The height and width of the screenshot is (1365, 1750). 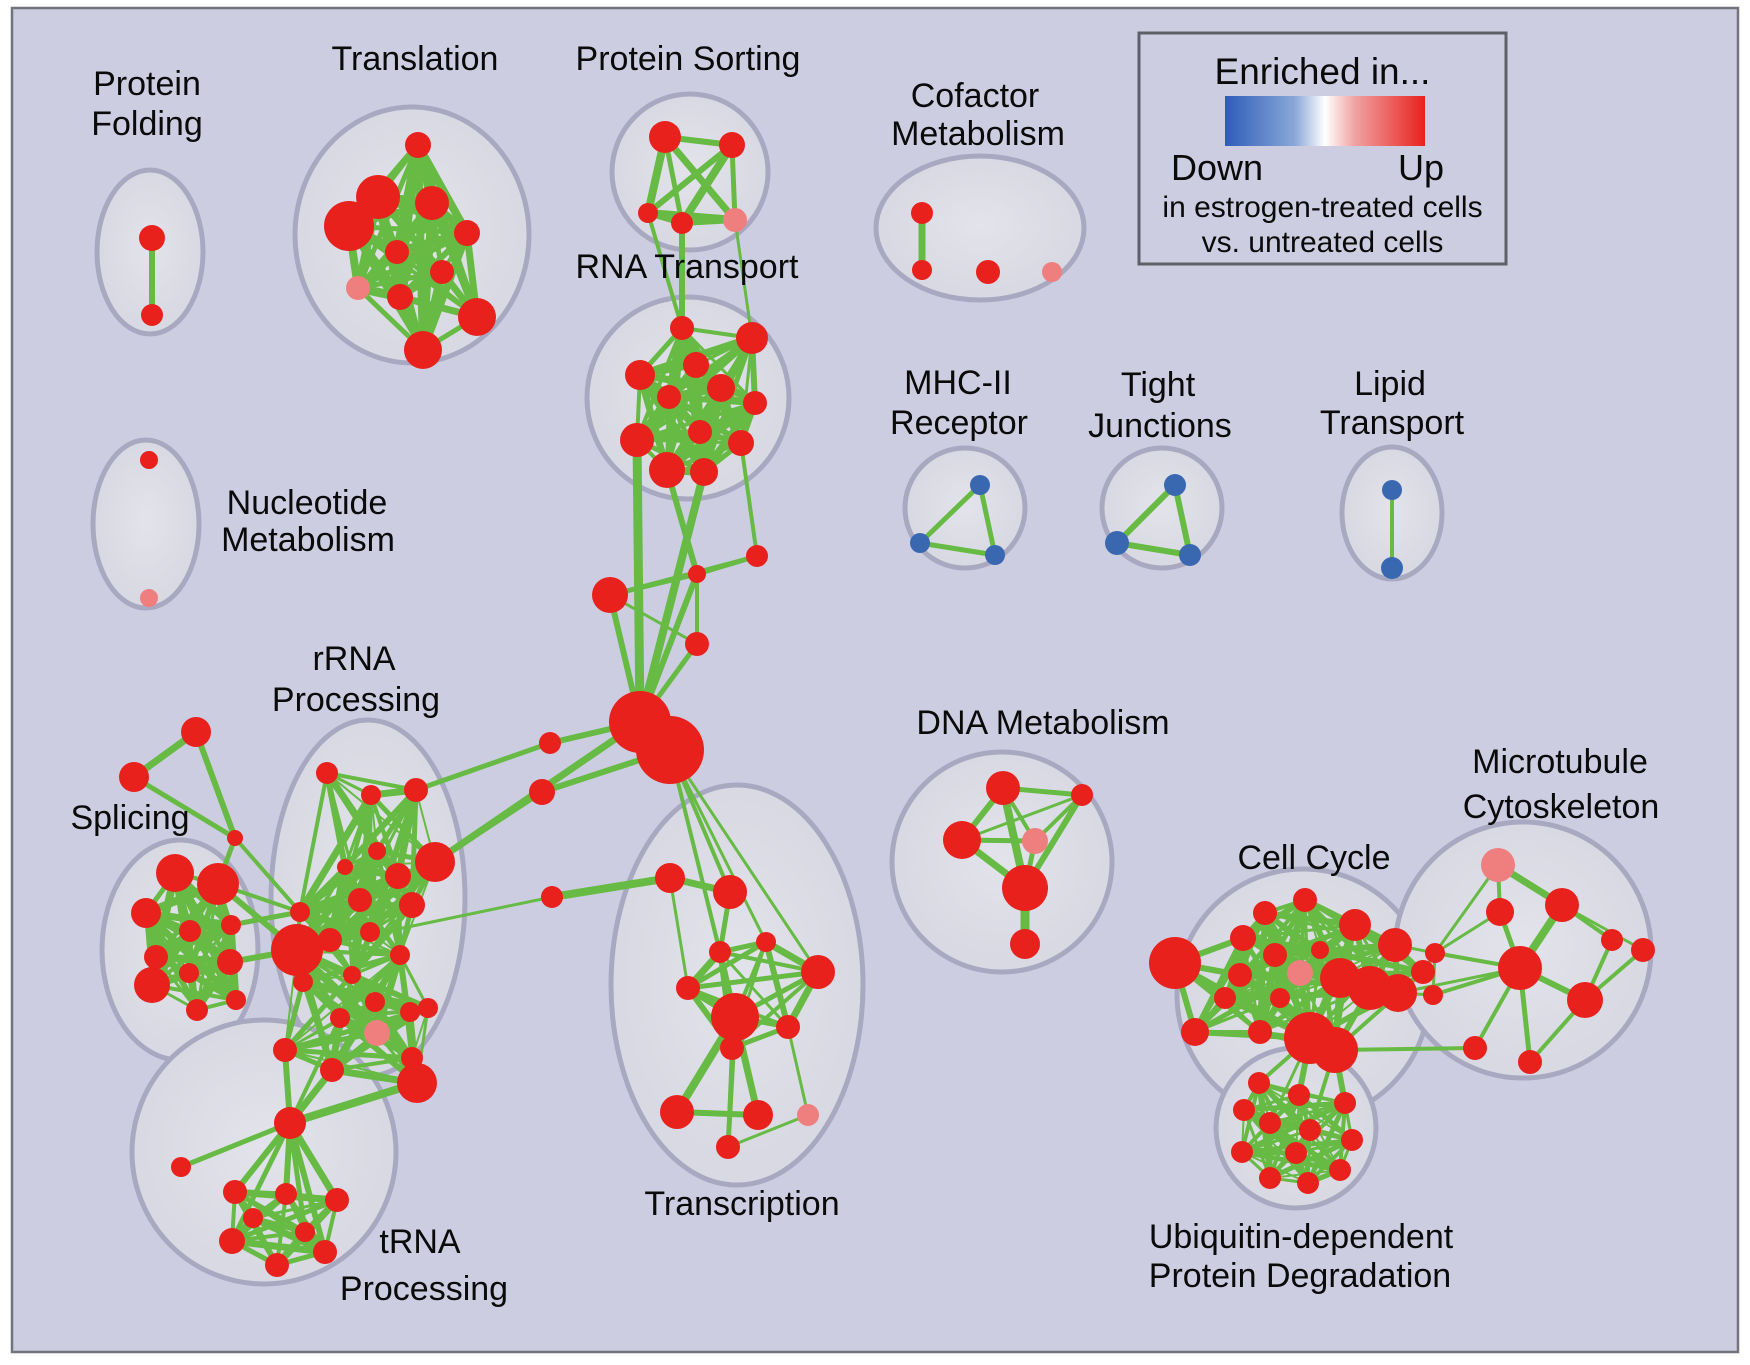 What do you see at coordinates (412, 905) in the screenshot?
I see `gene-set-node-r10` at bounding box center [412, 905].